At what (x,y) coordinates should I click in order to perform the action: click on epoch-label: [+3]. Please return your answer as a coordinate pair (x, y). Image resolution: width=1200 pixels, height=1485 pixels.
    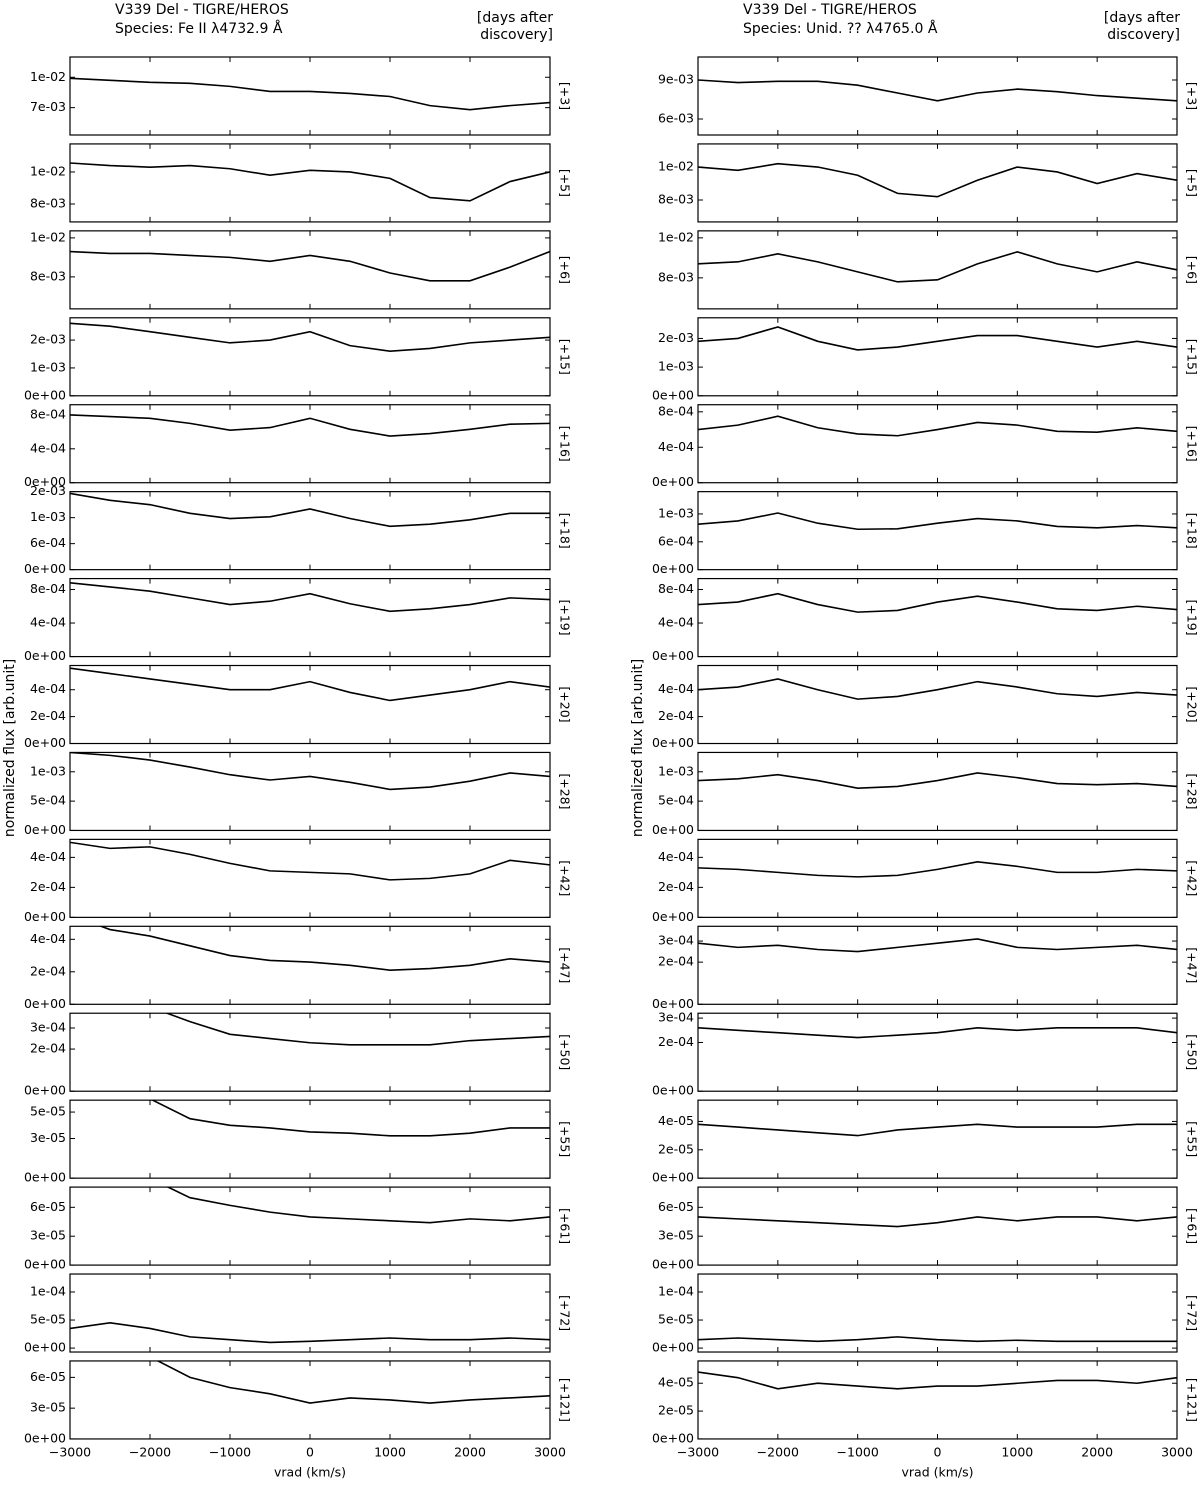
    Looking at the image, I should click on (565, 96).